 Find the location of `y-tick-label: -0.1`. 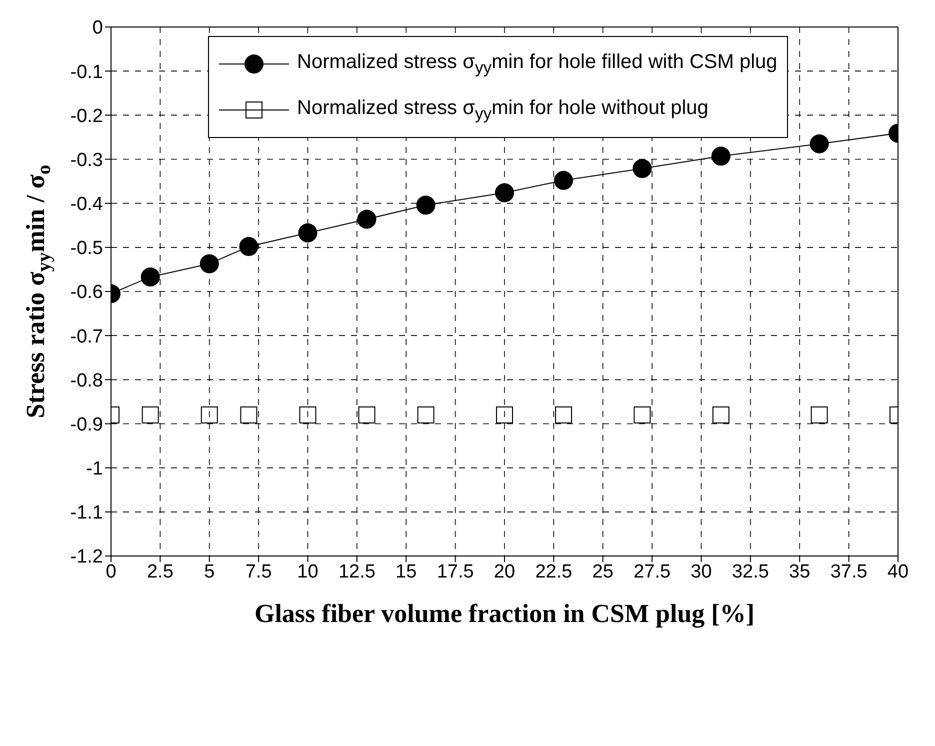

y-tick-label: -0.1 is located at coordinates (86, 72).